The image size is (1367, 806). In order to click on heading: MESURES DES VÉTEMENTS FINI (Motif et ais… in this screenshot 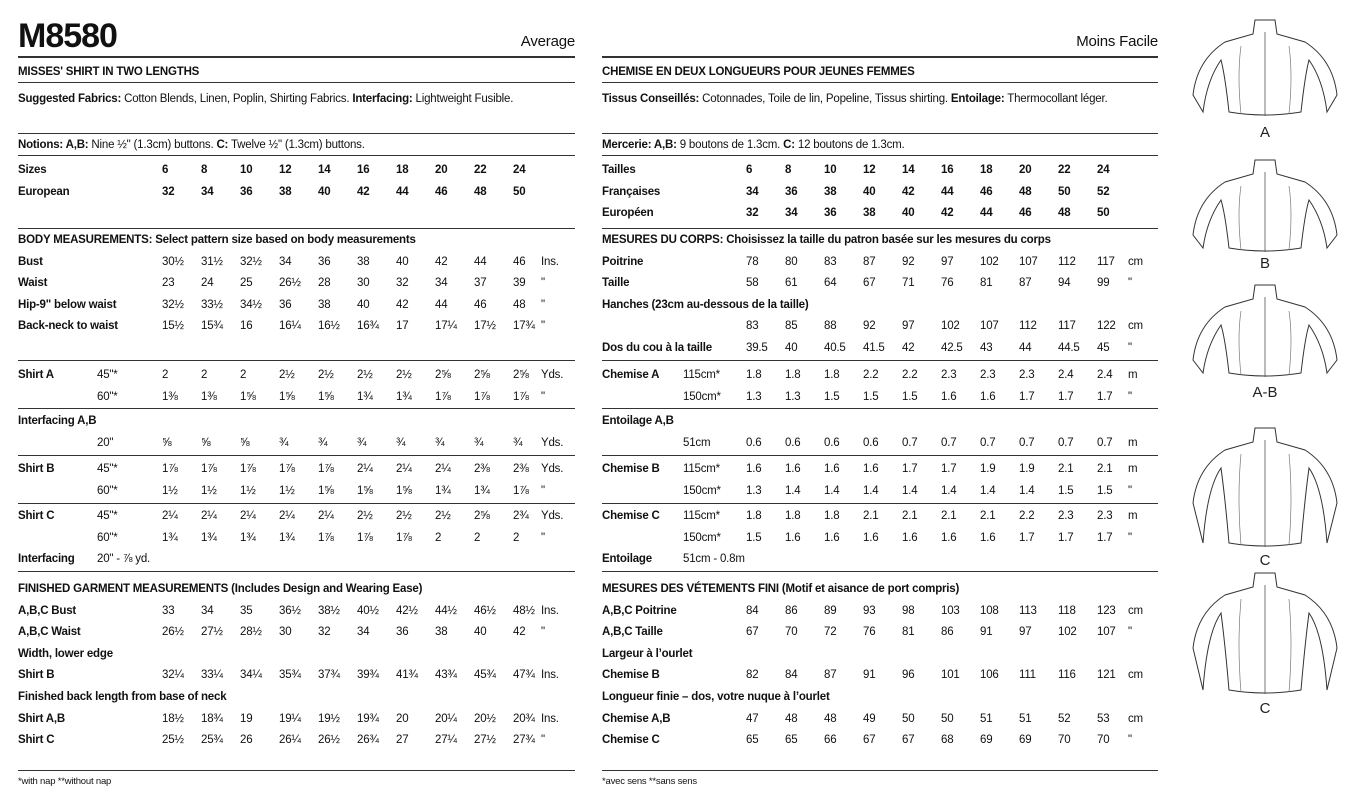, I will do `click(781, 589)`.